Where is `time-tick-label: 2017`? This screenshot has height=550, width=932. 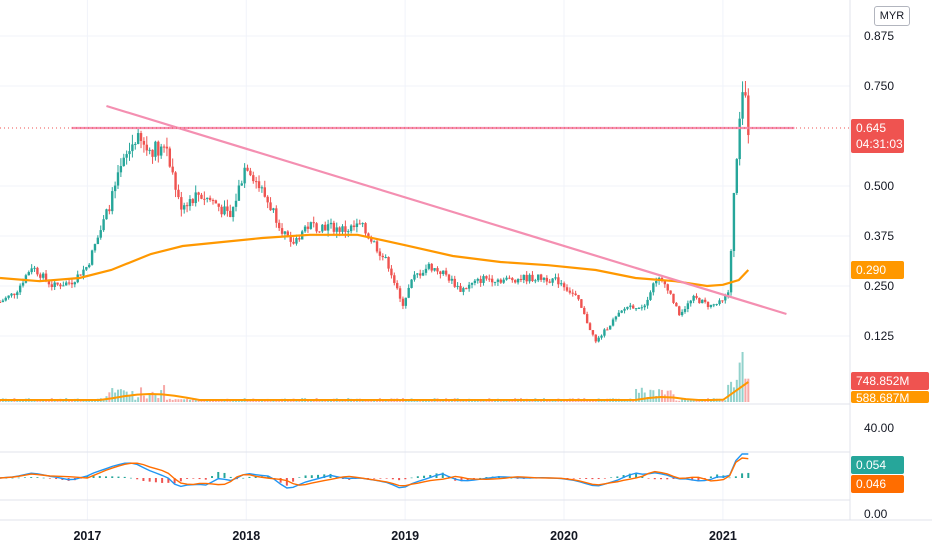 time-tick-label: 2017 is located at coordinates (87, 536).